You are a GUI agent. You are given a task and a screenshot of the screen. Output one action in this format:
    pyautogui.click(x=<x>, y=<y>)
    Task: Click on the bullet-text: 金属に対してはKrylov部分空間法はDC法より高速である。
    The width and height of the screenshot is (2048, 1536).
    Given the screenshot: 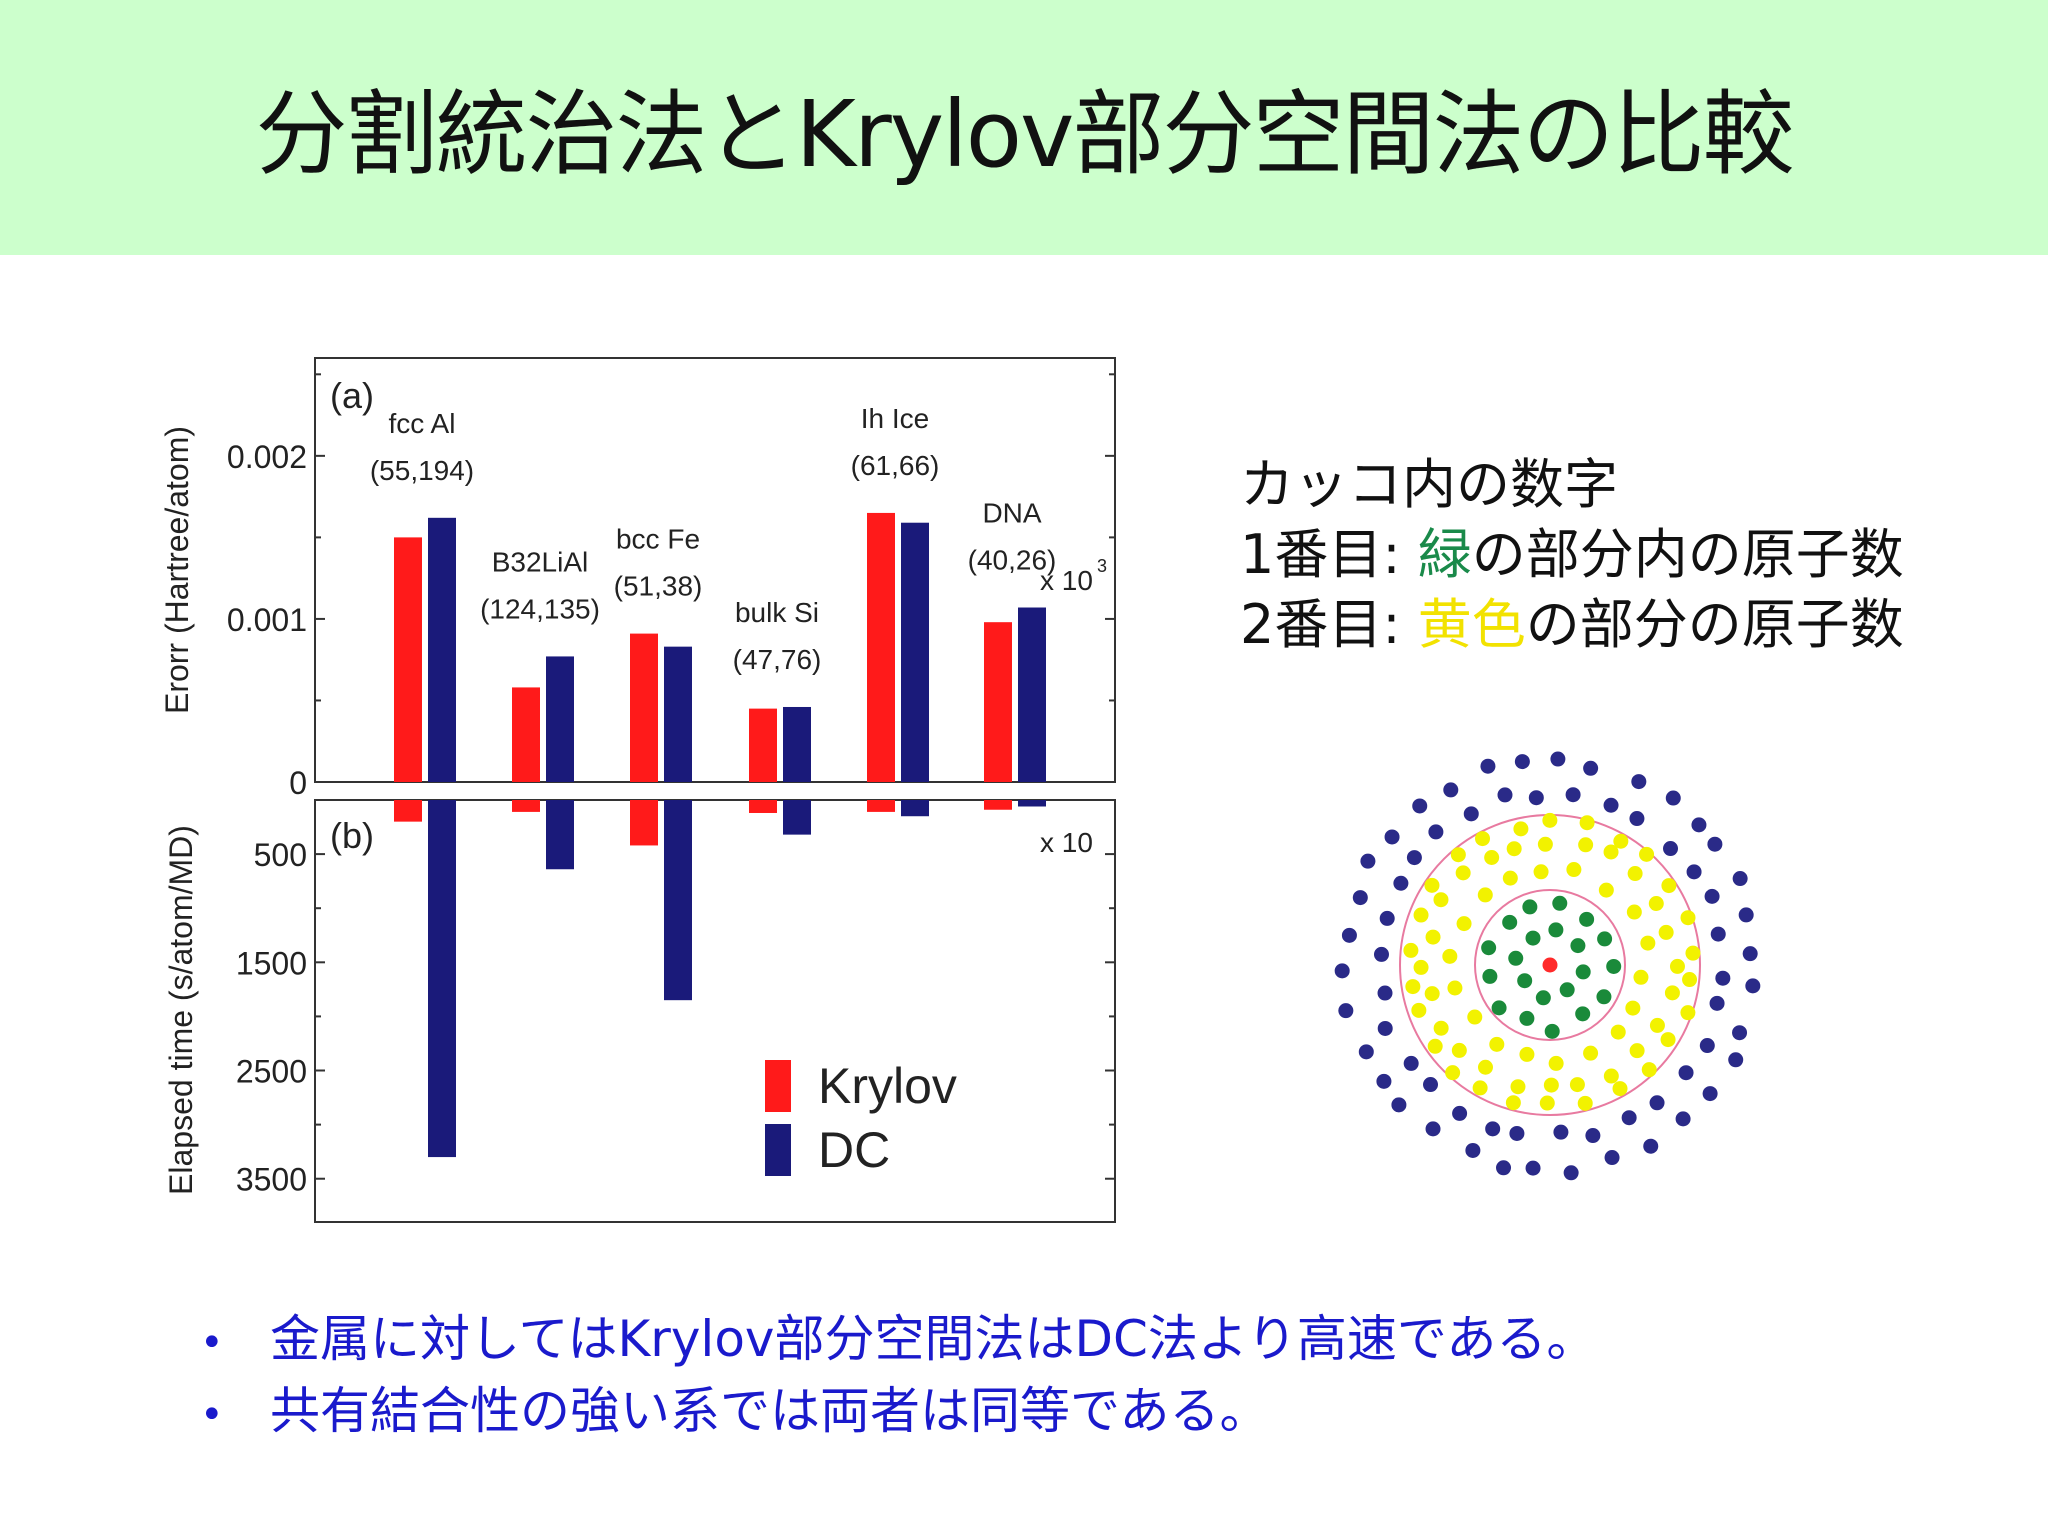 What is the action you would take?
    pyautogui.click(x=933, y=1339)
    